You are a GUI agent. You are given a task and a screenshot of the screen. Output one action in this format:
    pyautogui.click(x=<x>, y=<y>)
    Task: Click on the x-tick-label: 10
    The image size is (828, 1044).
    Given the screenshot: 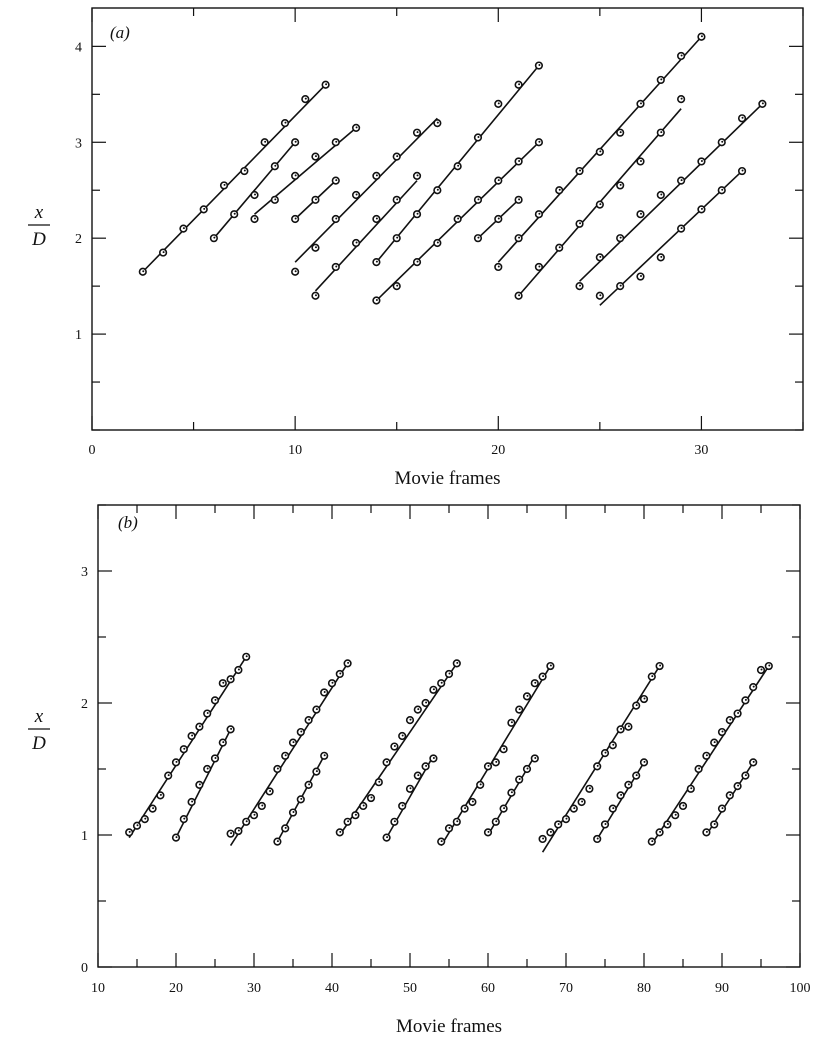 What is the action you would take?
    pyautogui.click(x=98, y=988)
    